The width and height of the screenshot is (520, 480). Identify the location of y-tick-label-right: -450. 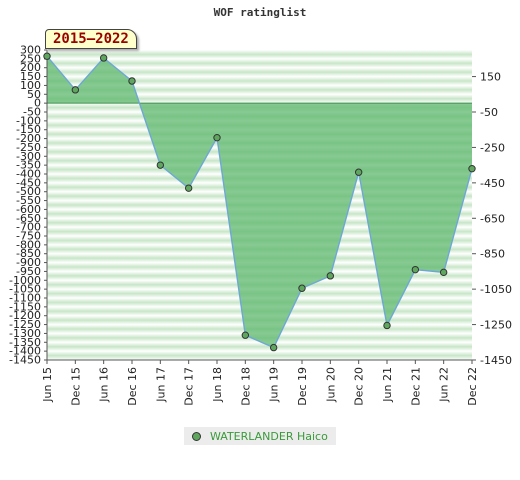
(492, 183).